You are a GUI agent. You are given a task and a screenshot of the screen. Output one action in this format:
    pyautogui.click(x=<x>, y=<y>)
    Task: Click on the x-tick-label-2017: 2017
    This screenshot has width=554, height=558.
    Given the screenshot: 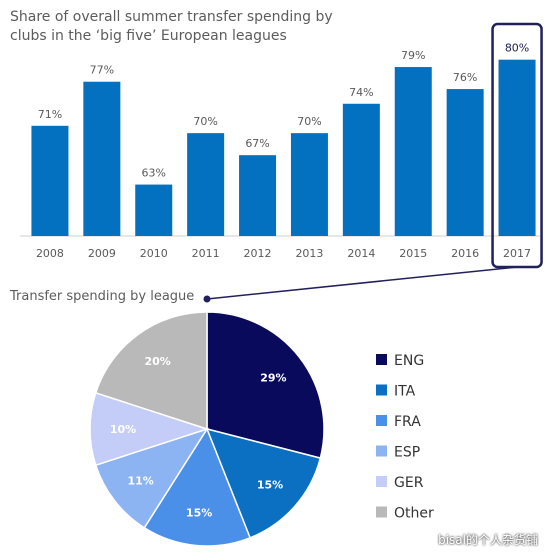 What is the action you would take?
    pyautogui.click(x=517, y=253)
    